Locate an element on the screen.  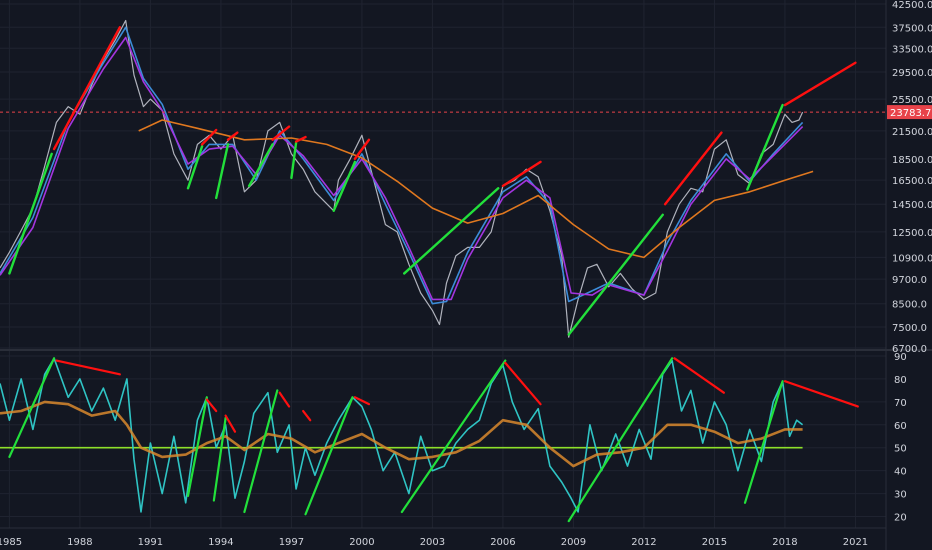
last-price-tag is located at coordinates (909, 112).